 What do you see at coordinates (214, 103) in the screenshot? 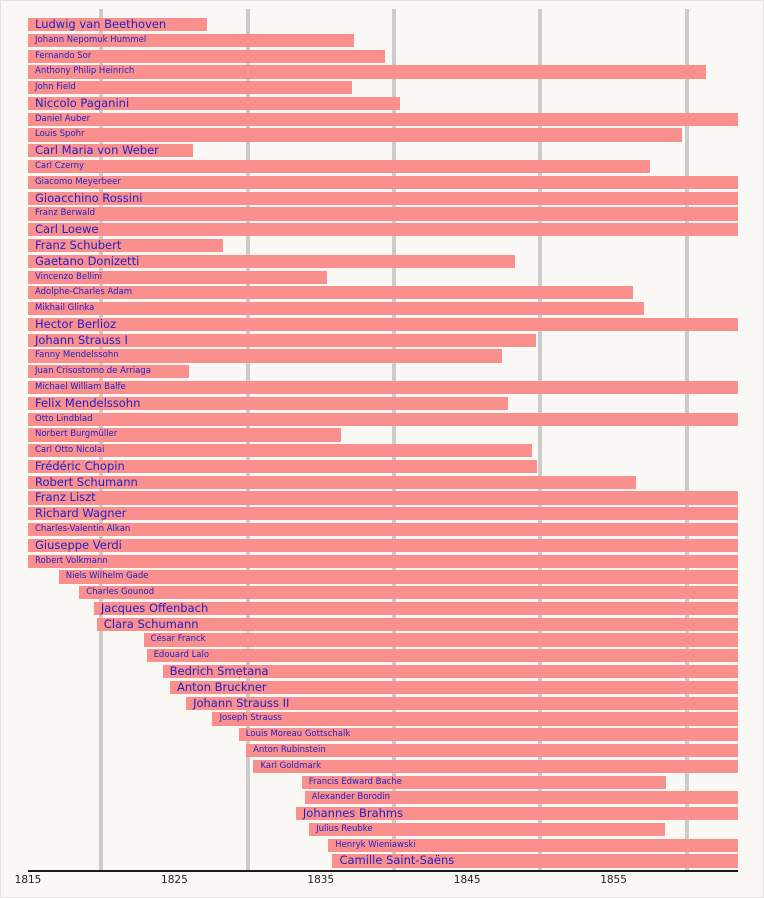
I see `lifespan-bar: Niccolo Paganini` at bounding box center [214, 103].